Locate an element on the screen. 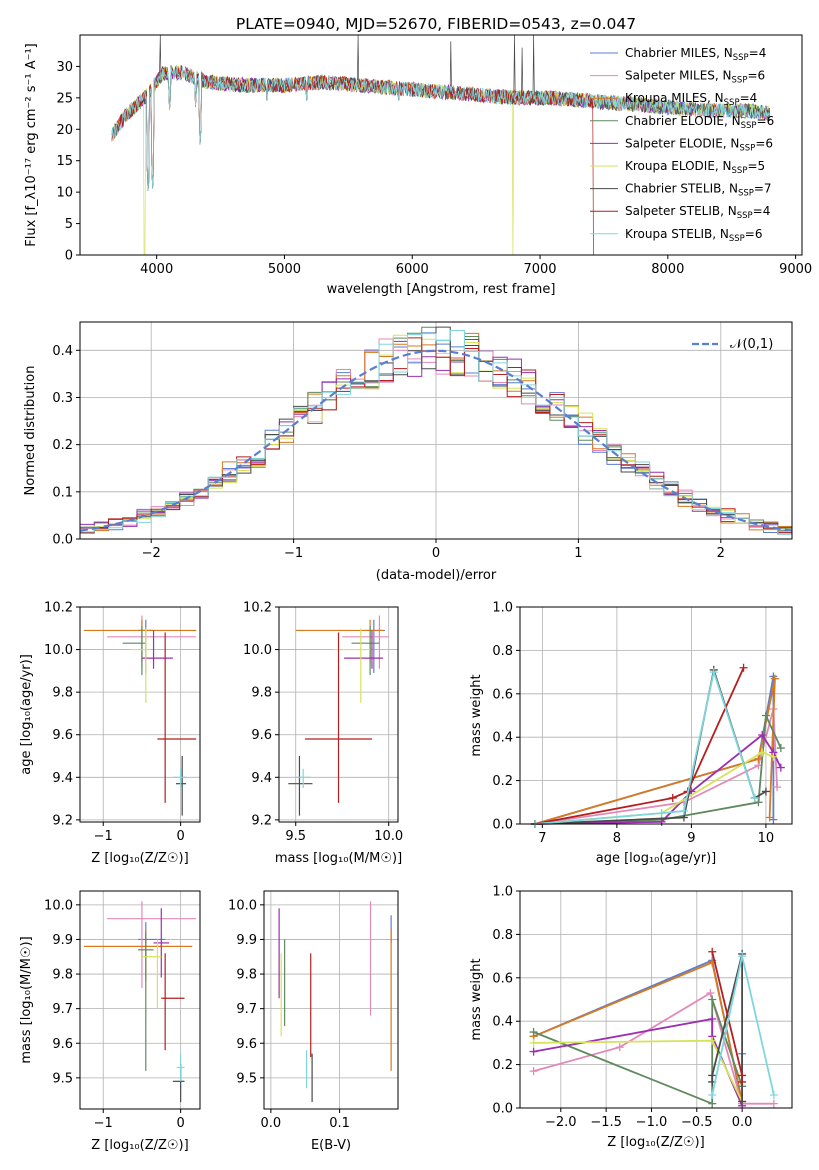 The height and width of the screenshot is (1170, 819). x-tick-label: 4000 is located at coordinates (156, 269).